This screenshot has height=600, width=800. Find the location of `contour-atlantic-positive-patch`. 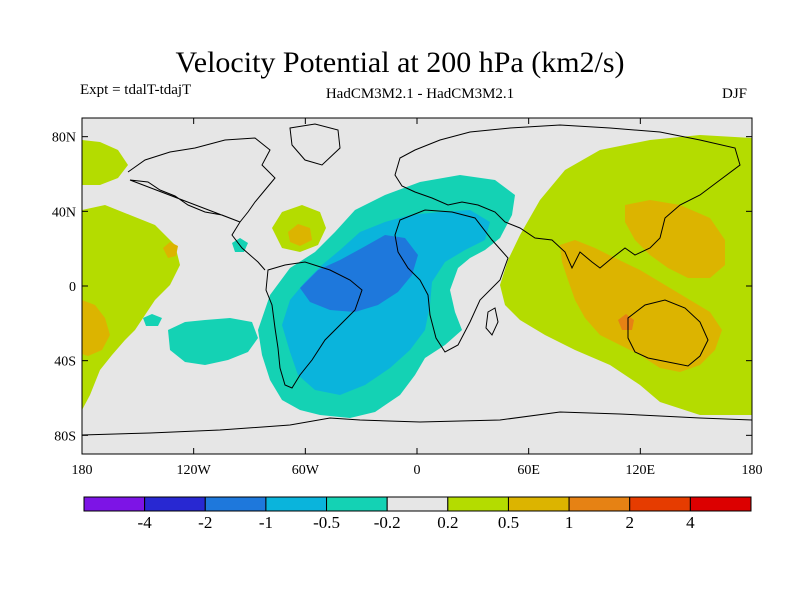

contour-atlantic-positive-patch is located at coordinates (300, 235).